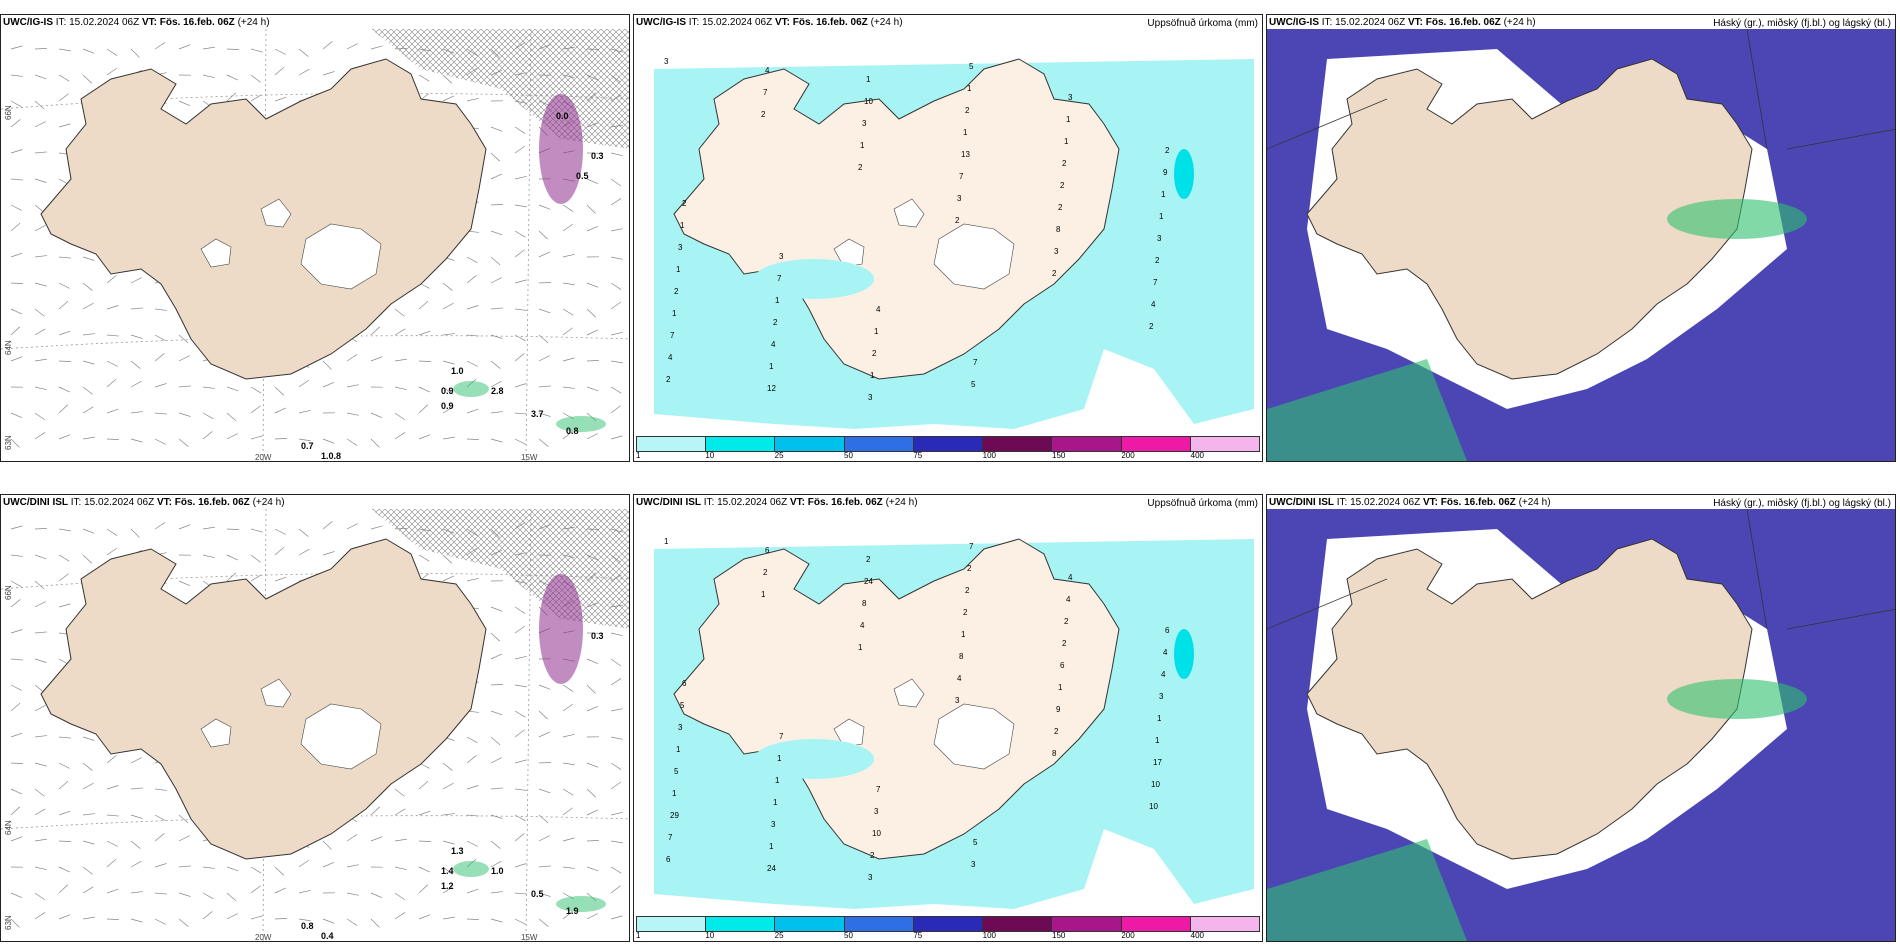 Image resolution: width=1900 pixels, height=950 pixels. I want to click on precip-value-label: 9, so click(1165, 172).